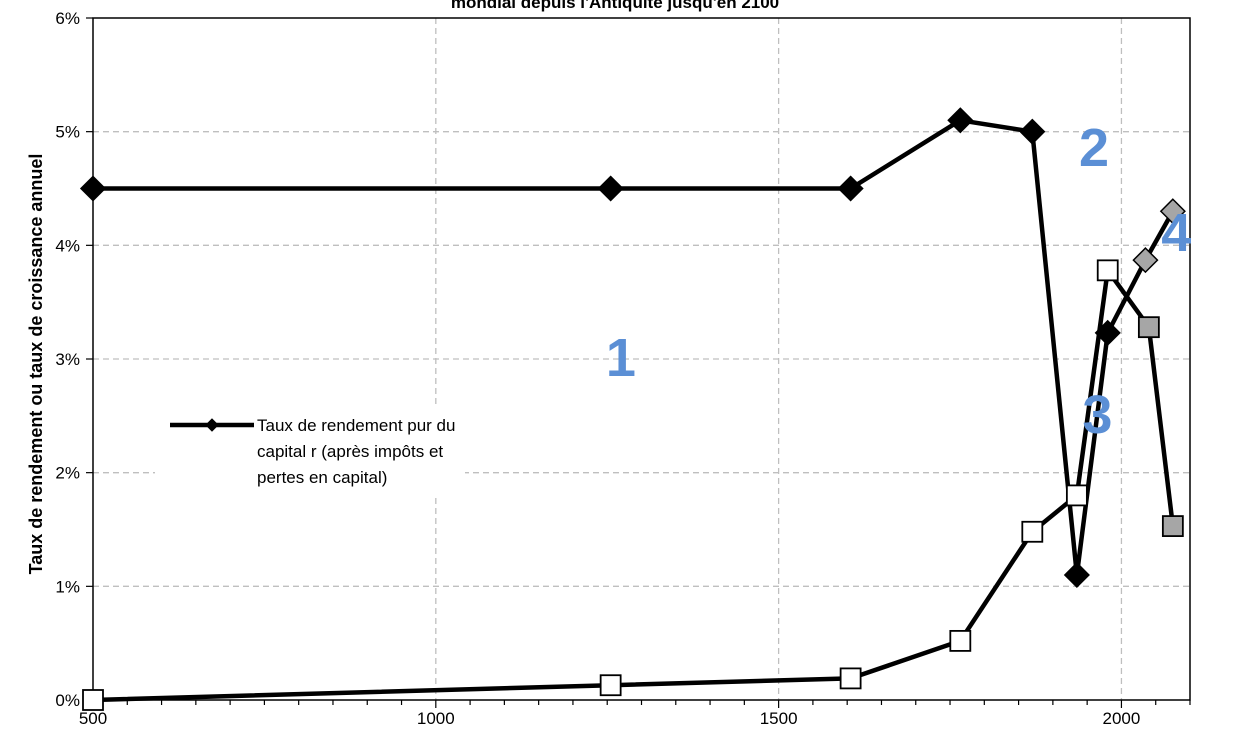  What do you see at coordinates (67, 473) in the screenshot?
I see `y-tick-label: 2%` at bounding box center [67, 473].